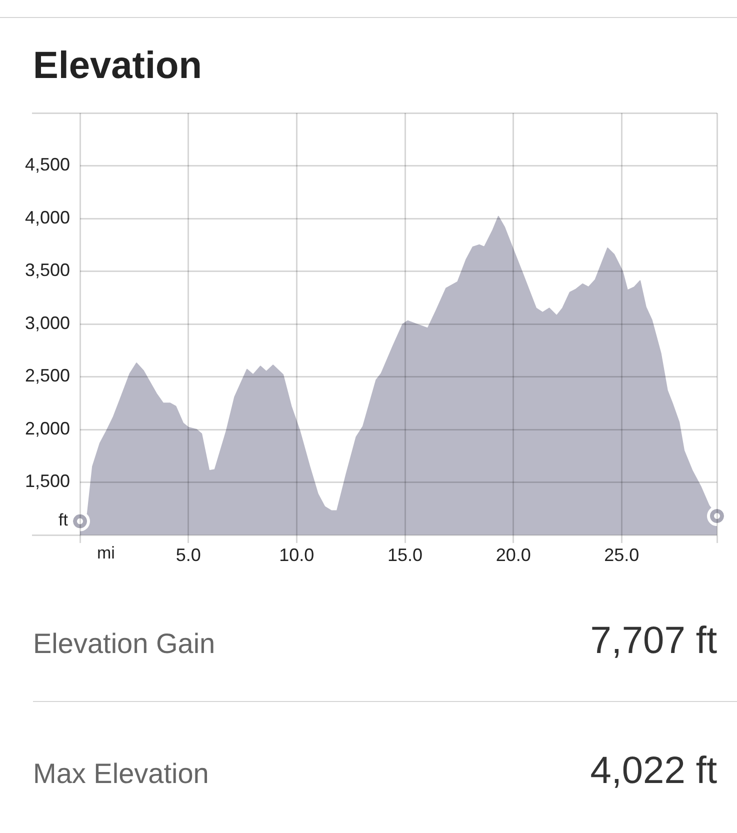  What do you see at coordinates (47, 322) in the screenshot?
I see `y-tick-label: 3,000` at bounding box center [47, 322].